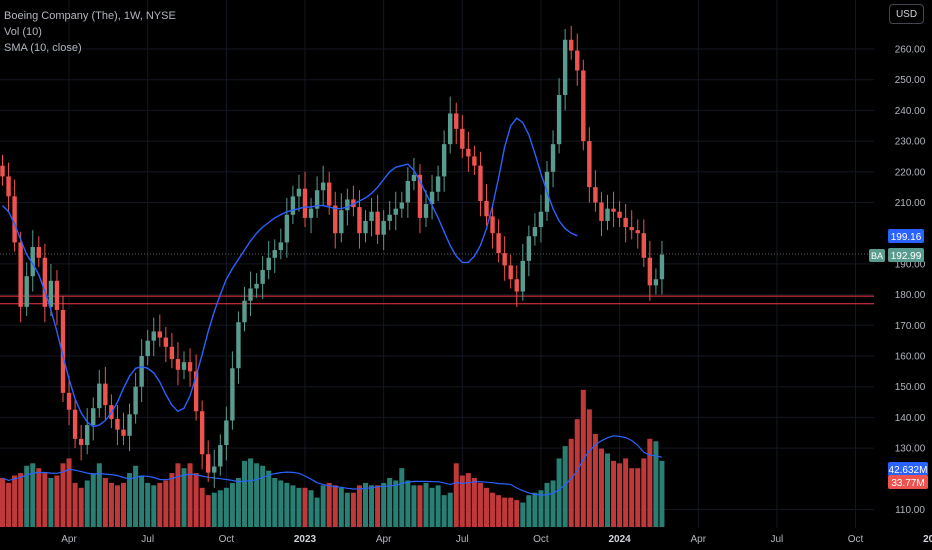 The width and height of the screenshot is (932, 550). Describe the element at coordinates (906, 14) in the screenshot. I see `currency-button: USD` at that location.